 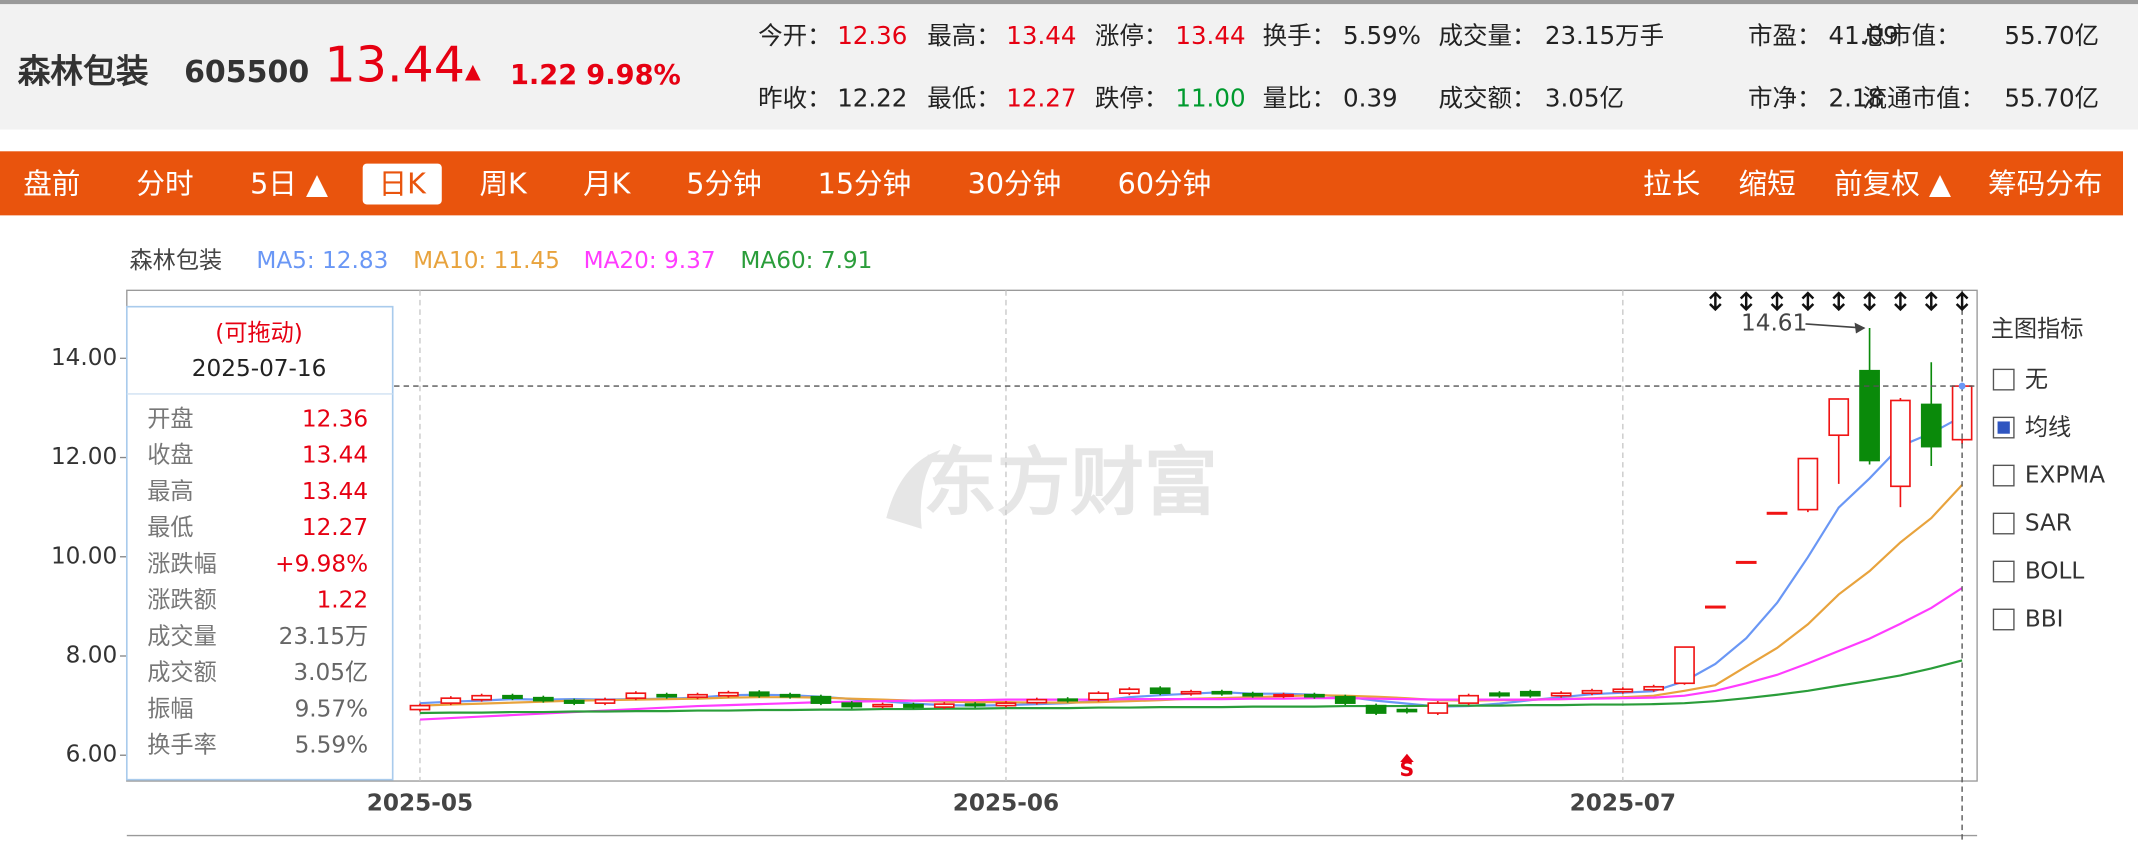 What do you see at coordinates (1892, 183) in the screenshot?
I see `tool-button: 前复权 ▲` at bounding box center [1892, 183].